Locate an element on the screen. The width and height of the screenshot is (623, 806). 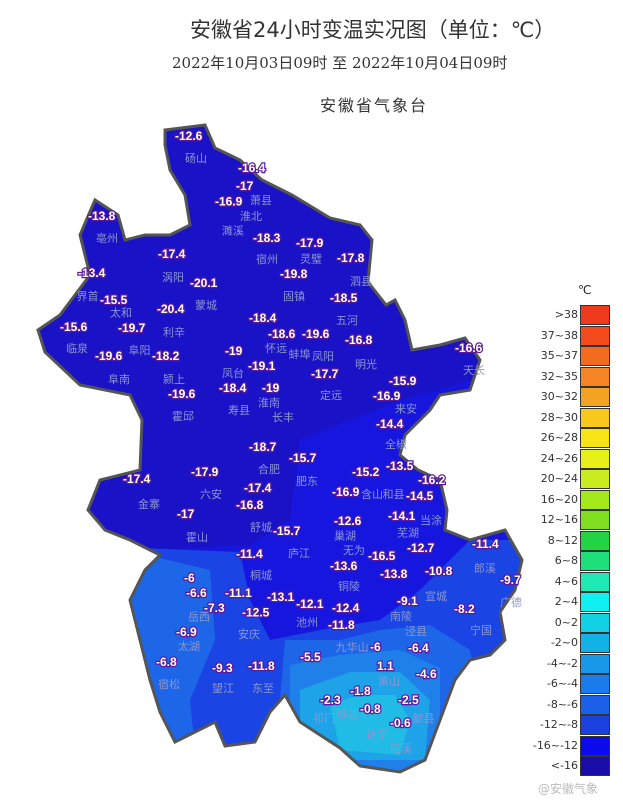
legend-label: -12~-8 is located at coordinates (558, 724).